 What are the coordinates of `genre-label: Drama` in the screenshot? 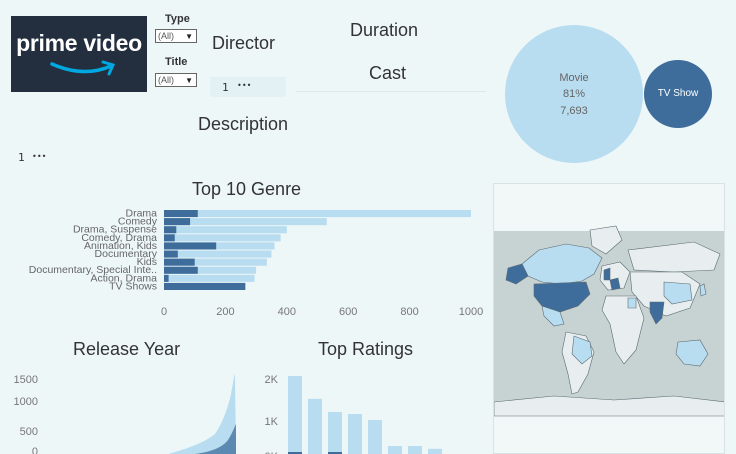 It's located at (141, 214).